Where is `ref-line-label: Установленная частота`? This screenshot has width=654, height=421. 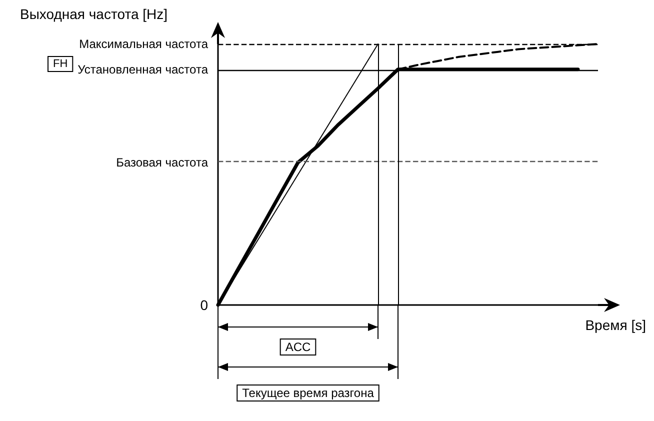
ref-line-label: Установленная частота is located at coordinates (143, 69).